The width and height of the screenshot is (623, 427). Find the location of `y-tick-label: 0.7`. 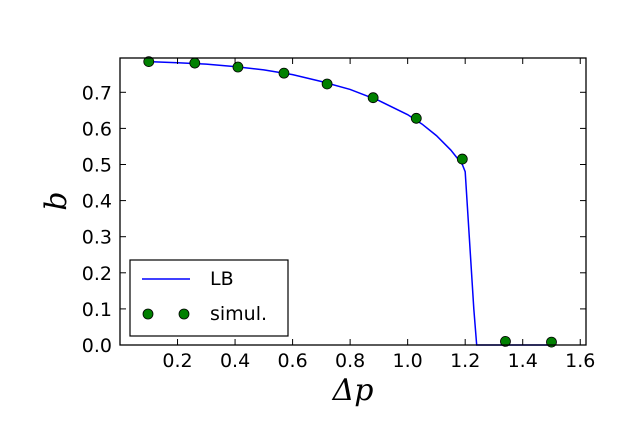

y-tick-label: 0.7 is located at coordinates (97, 93).